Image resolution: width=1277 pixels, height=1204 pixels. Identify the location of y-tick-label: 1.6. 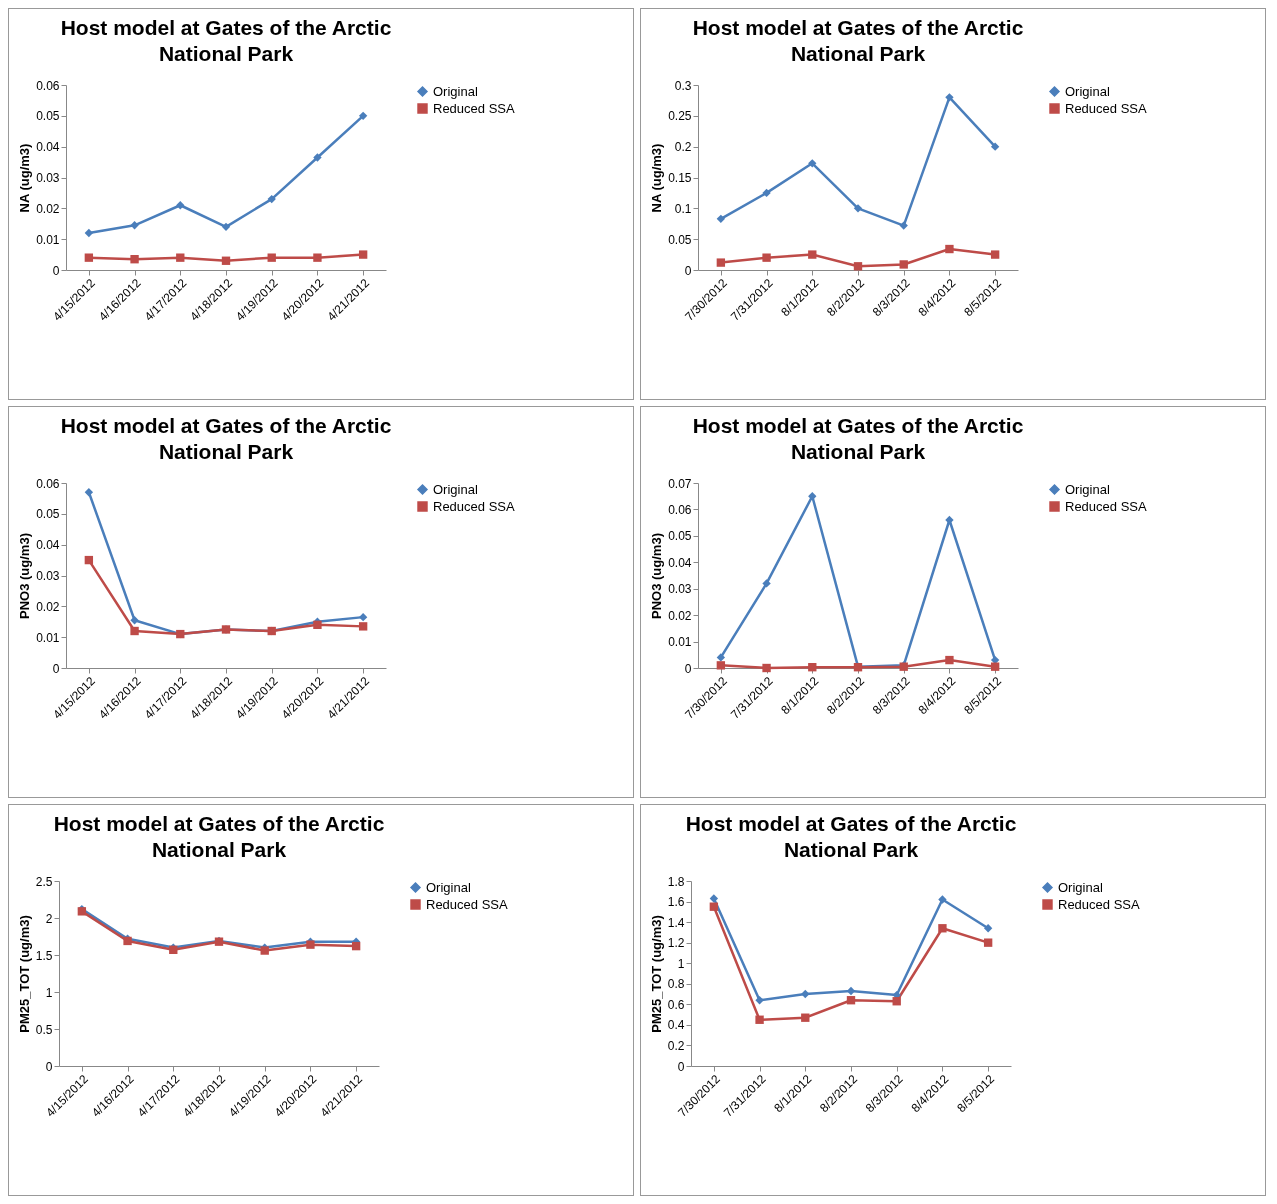
(676, 902).